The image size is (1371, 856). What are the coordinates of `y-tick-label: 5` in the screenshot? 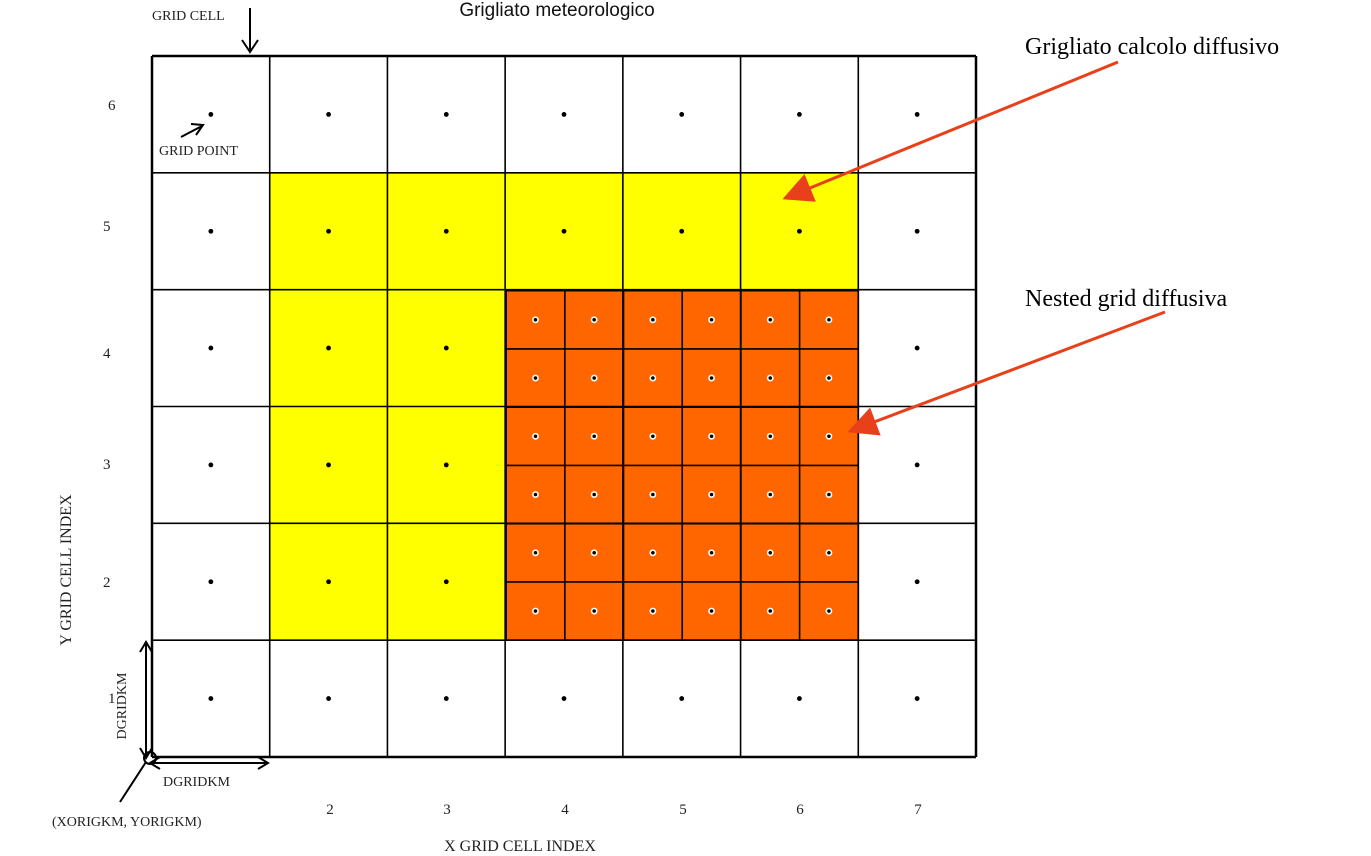 It's located at (107, 227).